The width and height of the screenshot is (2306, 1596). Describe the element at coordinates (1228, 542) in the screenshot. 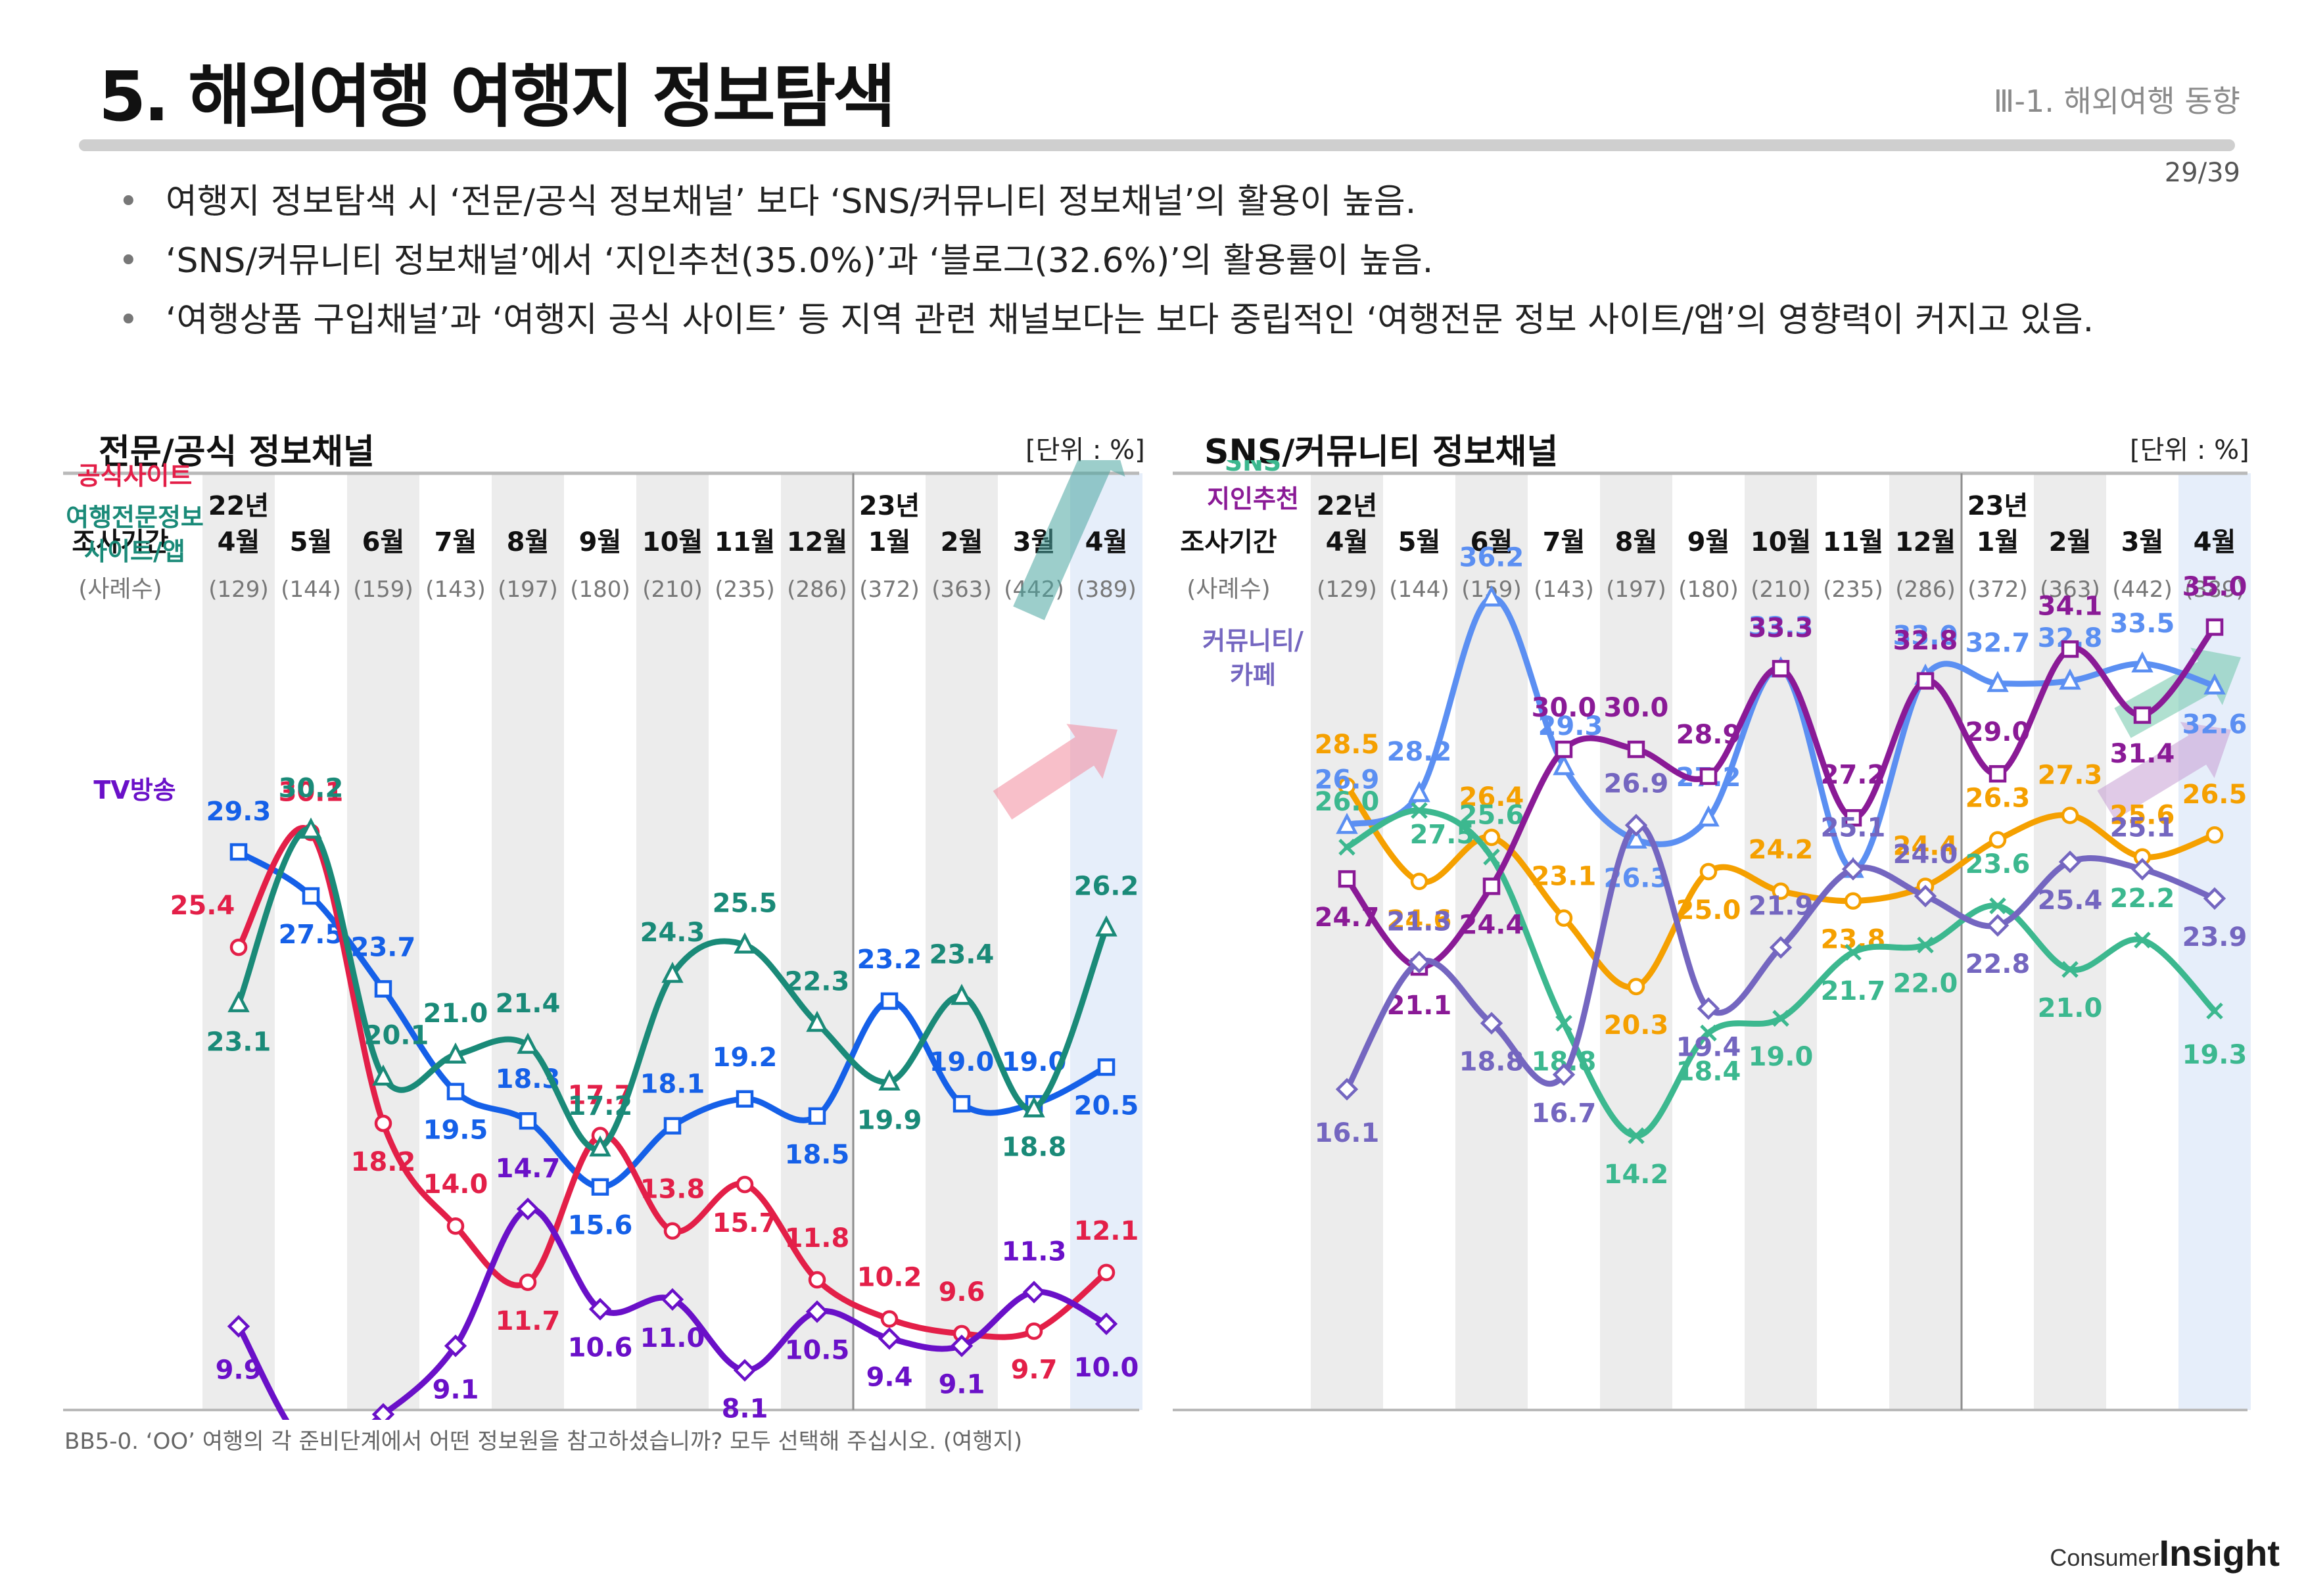

I see `row-label: 조사기간` at that location.